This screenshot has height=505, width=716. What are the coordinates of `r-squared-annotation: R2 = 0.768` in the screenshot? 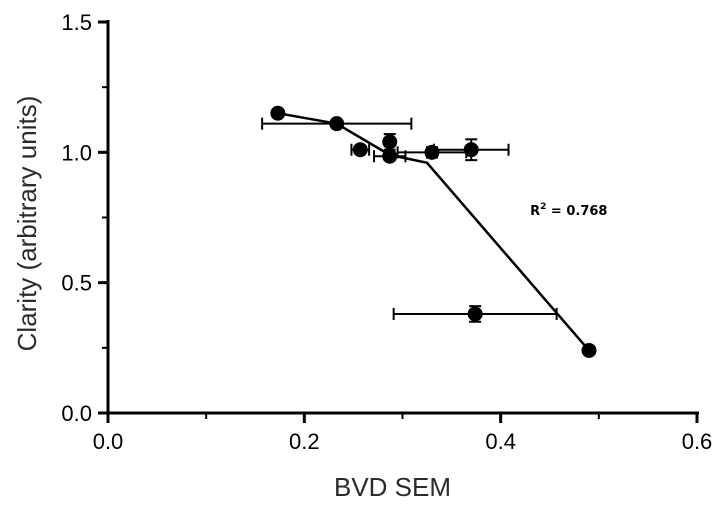 It's located at (568, 210).